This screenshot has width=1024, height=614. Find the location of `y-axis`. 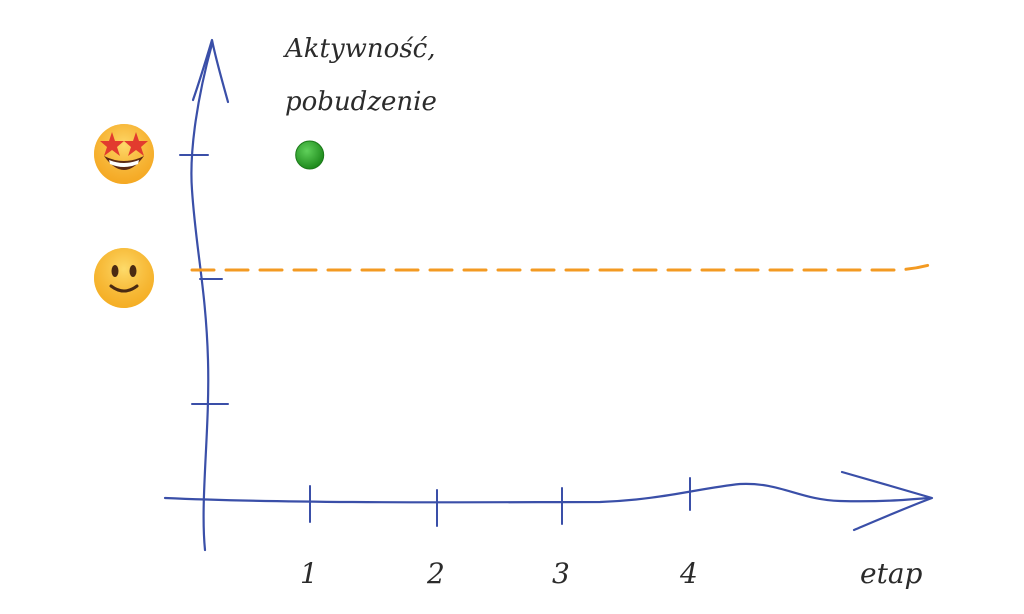

y-axis is located at coordinates (202, 297).